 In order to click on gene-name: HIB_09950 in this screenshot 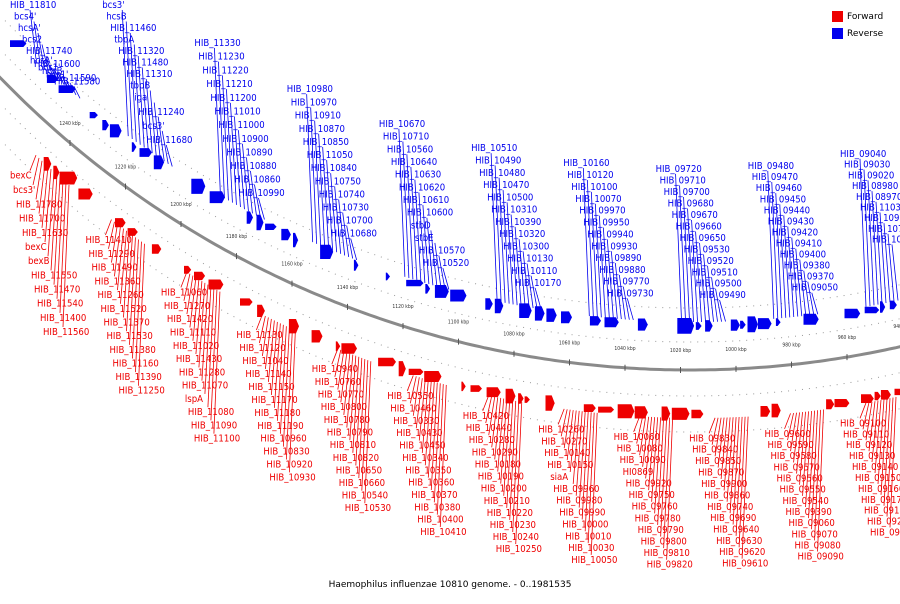, I will do `click(606, 223)`.